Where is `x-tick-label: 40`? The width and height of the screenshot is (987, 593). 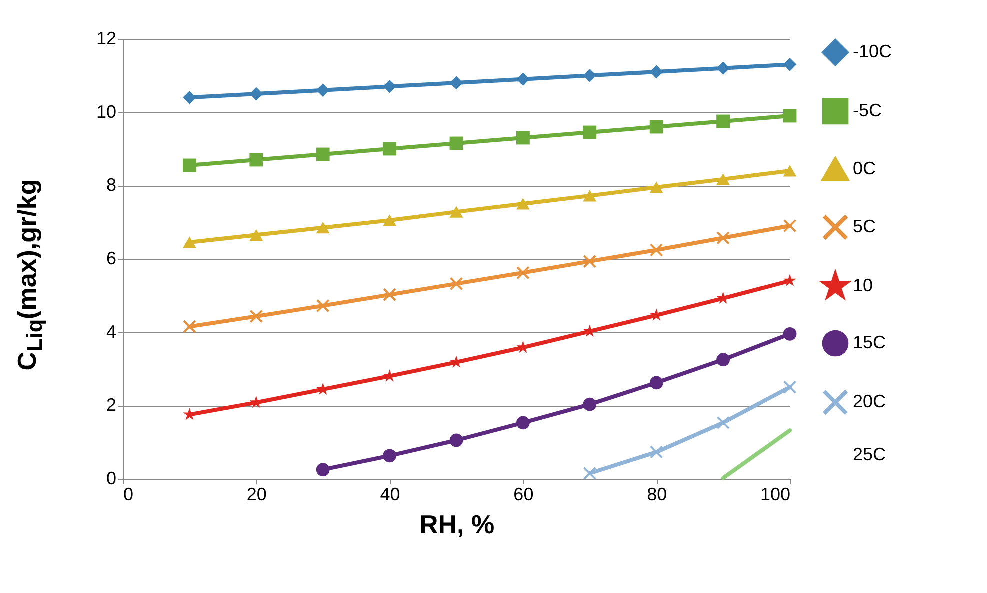 x-tick-label: 40 is located at coordinates (390, 494).